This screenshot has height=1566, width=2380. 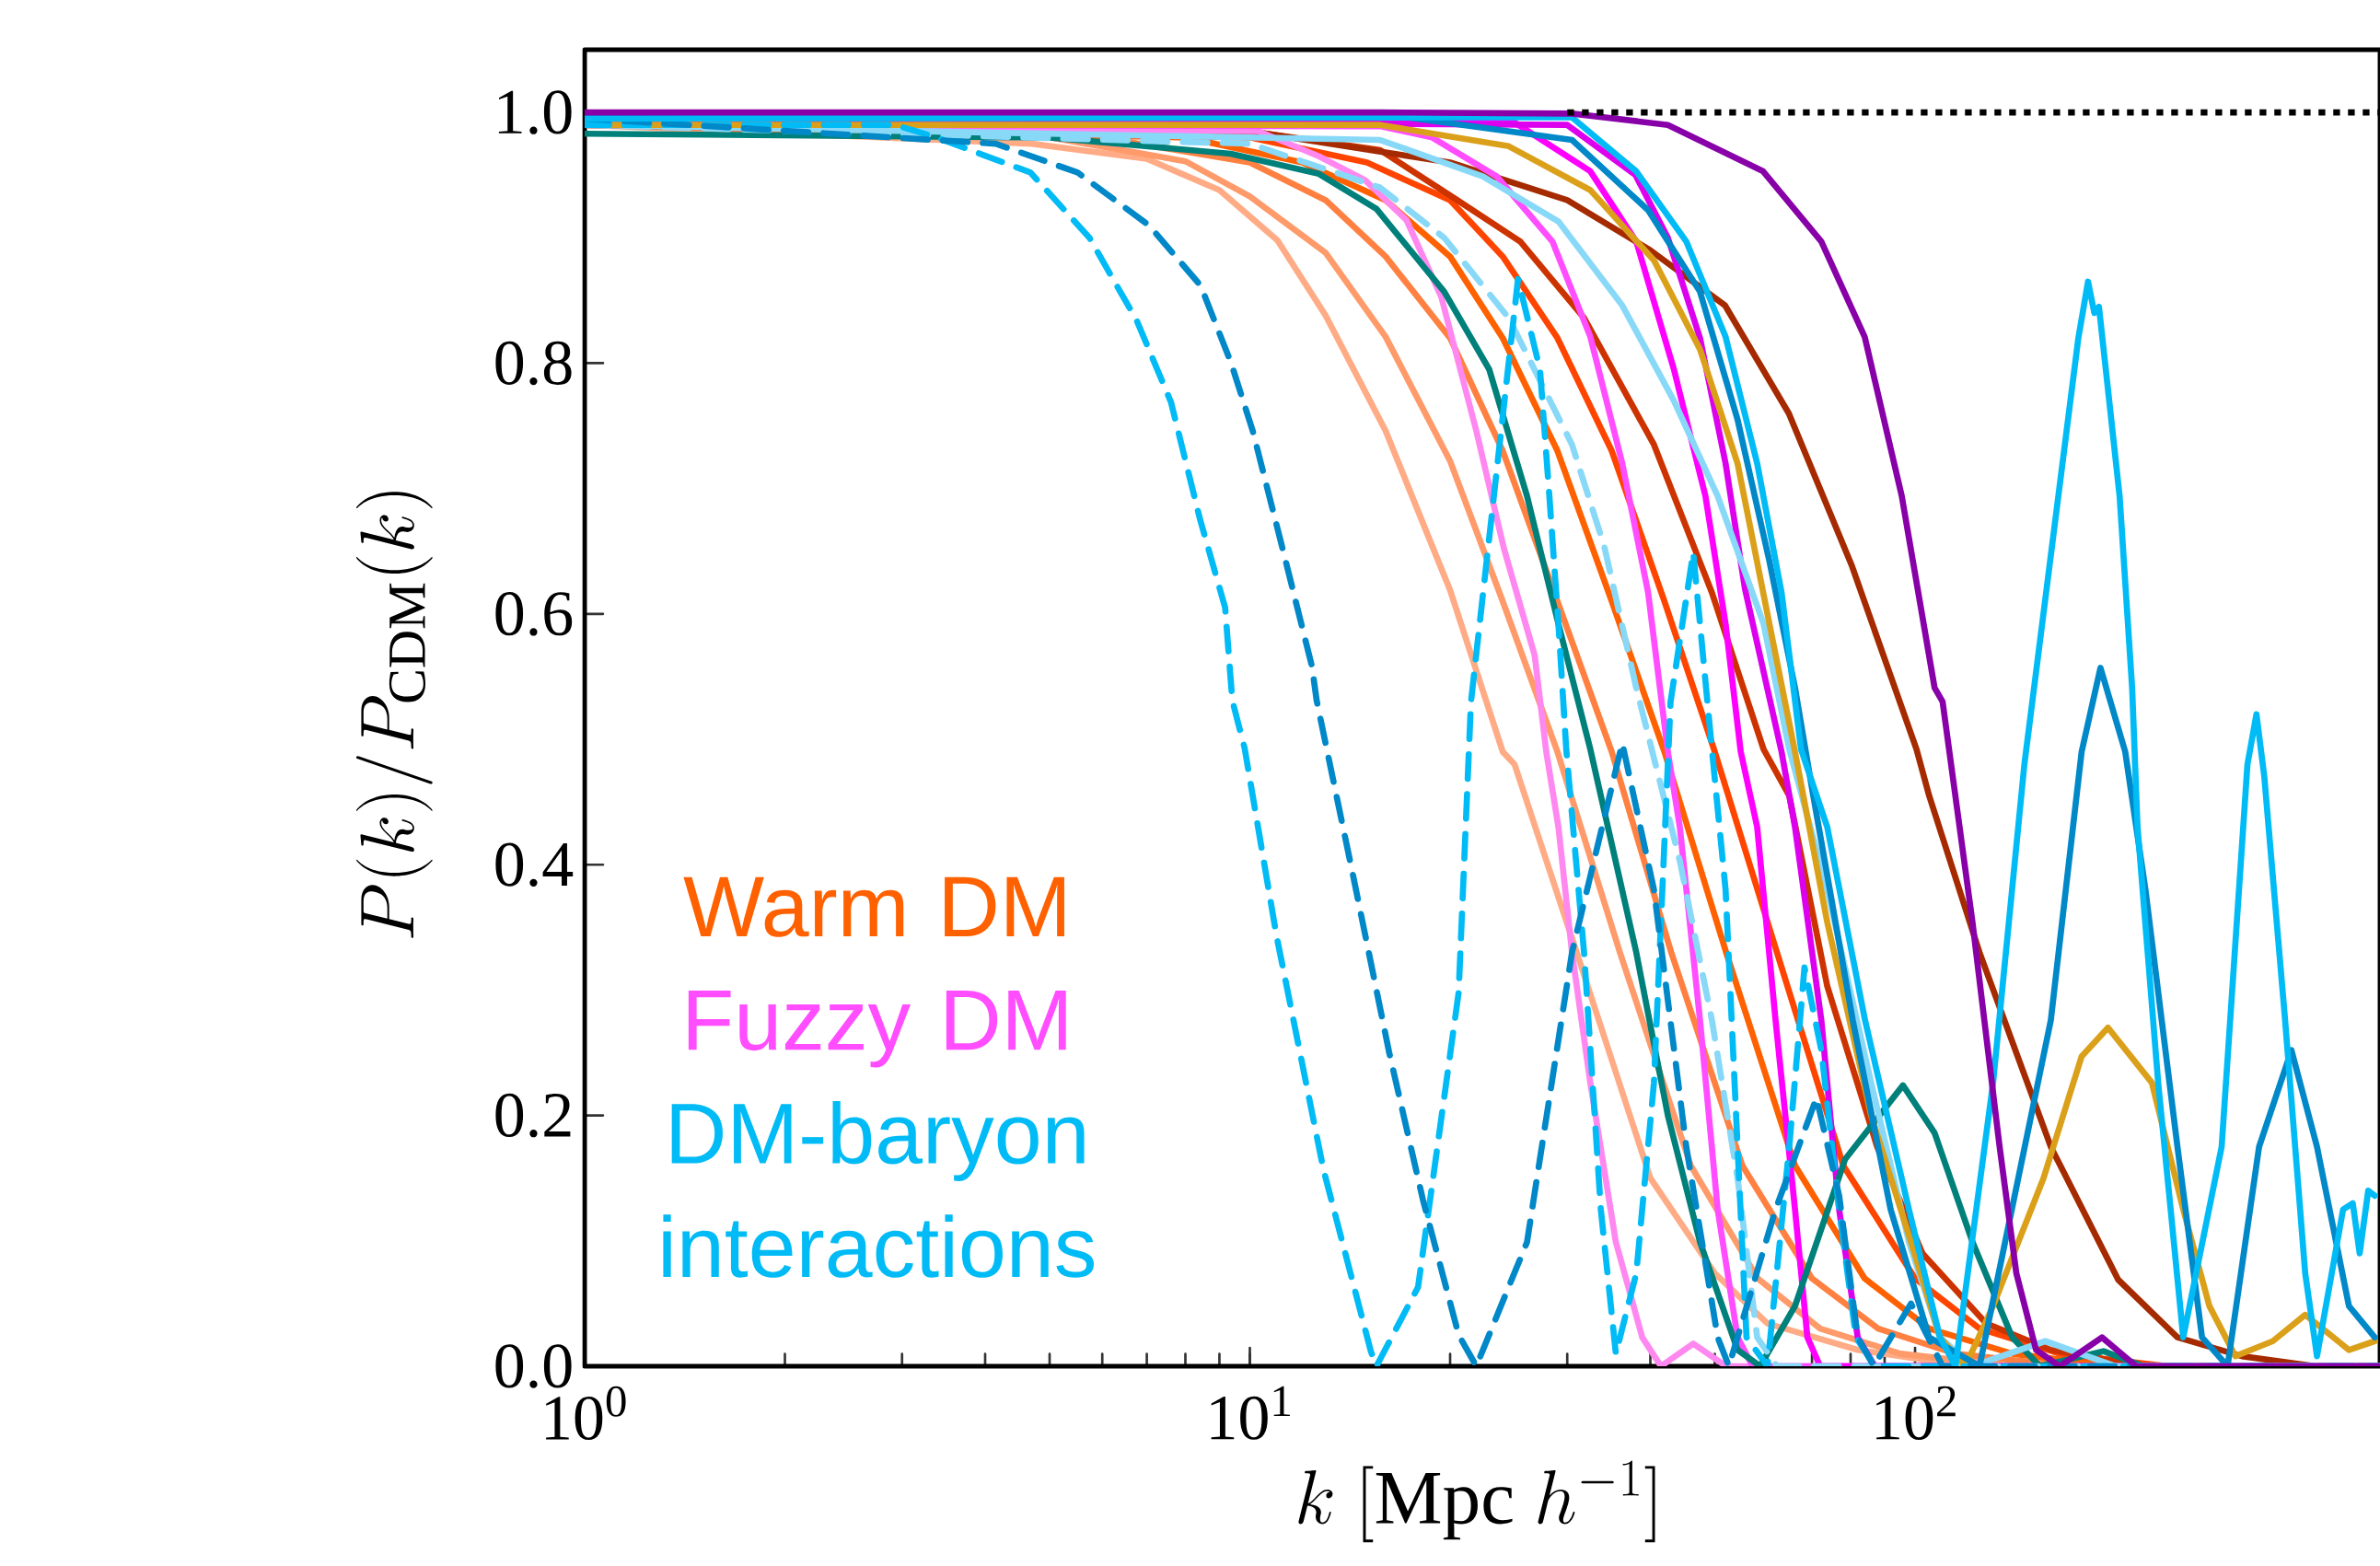 What do you see at coordinates (535, 112) in the screenshot?
I see `y-tick-label: 1.0` at bounding box center [535, 112].